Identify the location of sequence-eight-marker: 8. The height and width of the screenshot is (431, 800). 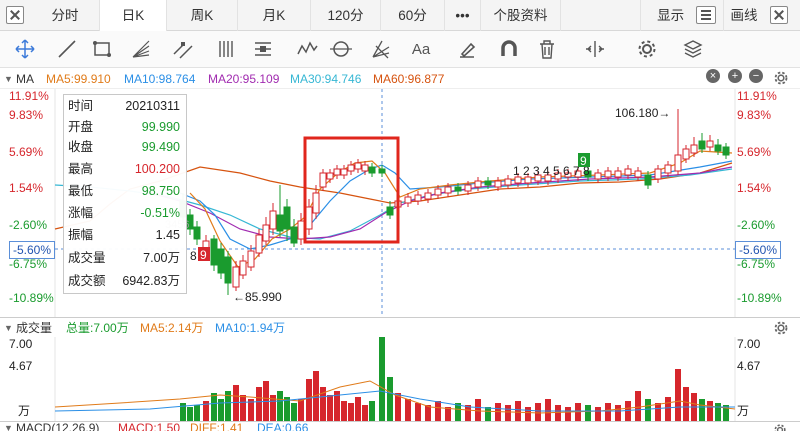
(193, 256).